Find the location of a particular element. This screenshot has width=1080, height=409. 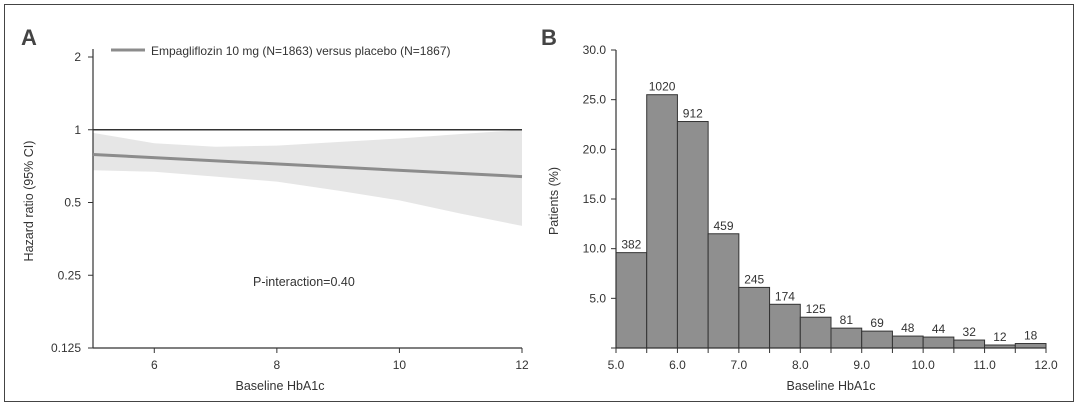

y-tick-label: 25.0 is located at coordinates (595, 100).